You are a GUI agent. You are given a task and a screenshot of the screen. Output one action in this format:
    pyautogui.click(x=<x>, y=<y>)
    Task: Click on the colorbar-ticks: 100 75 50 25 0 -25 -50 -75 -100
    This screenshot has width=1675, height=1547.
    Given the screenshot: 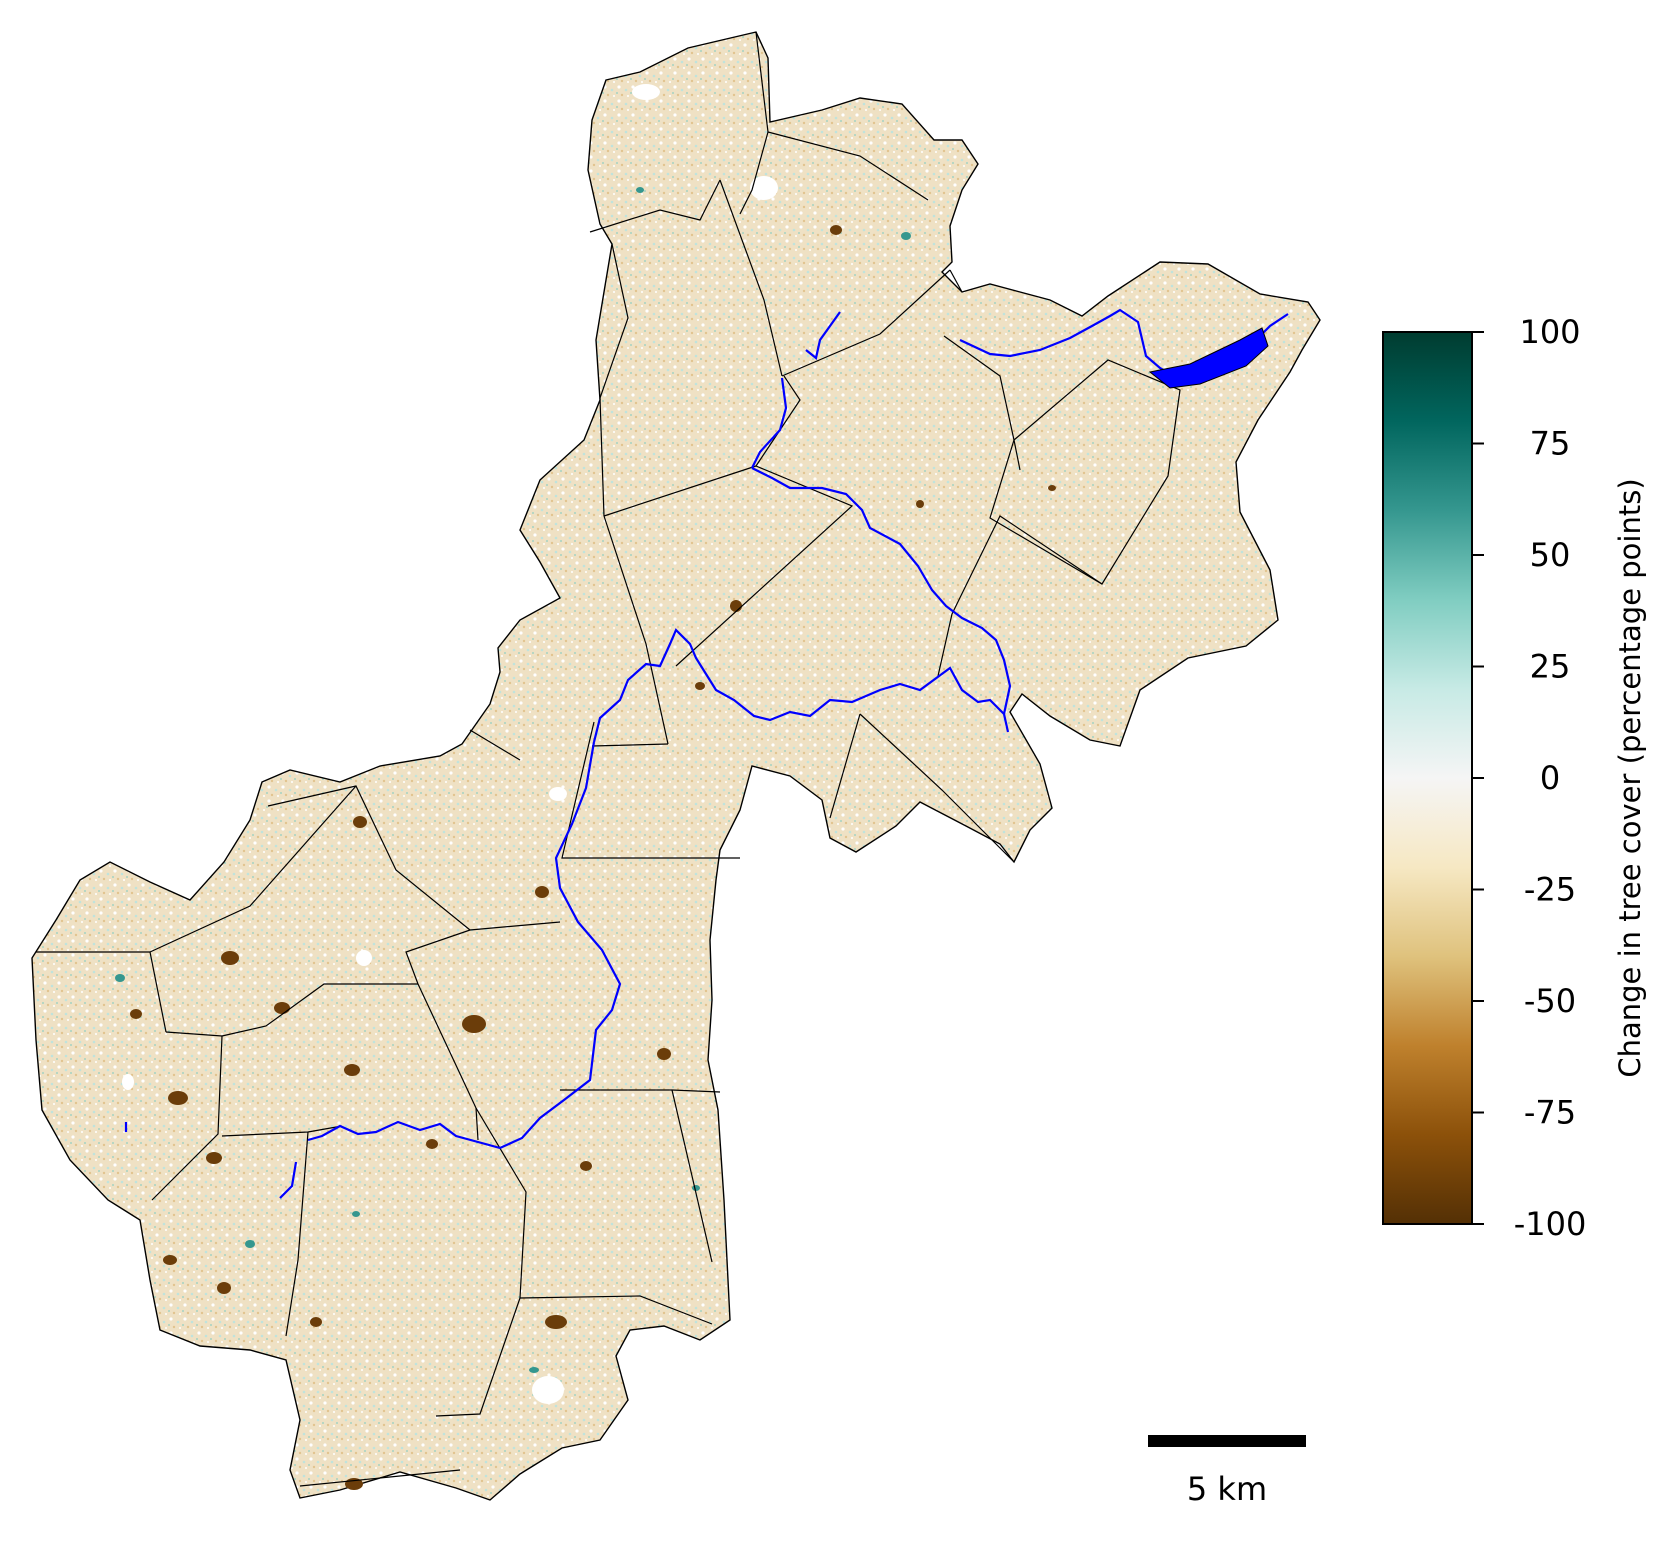 What is the action you would take?
    pyautogui.click(x=1529, y=778)
    